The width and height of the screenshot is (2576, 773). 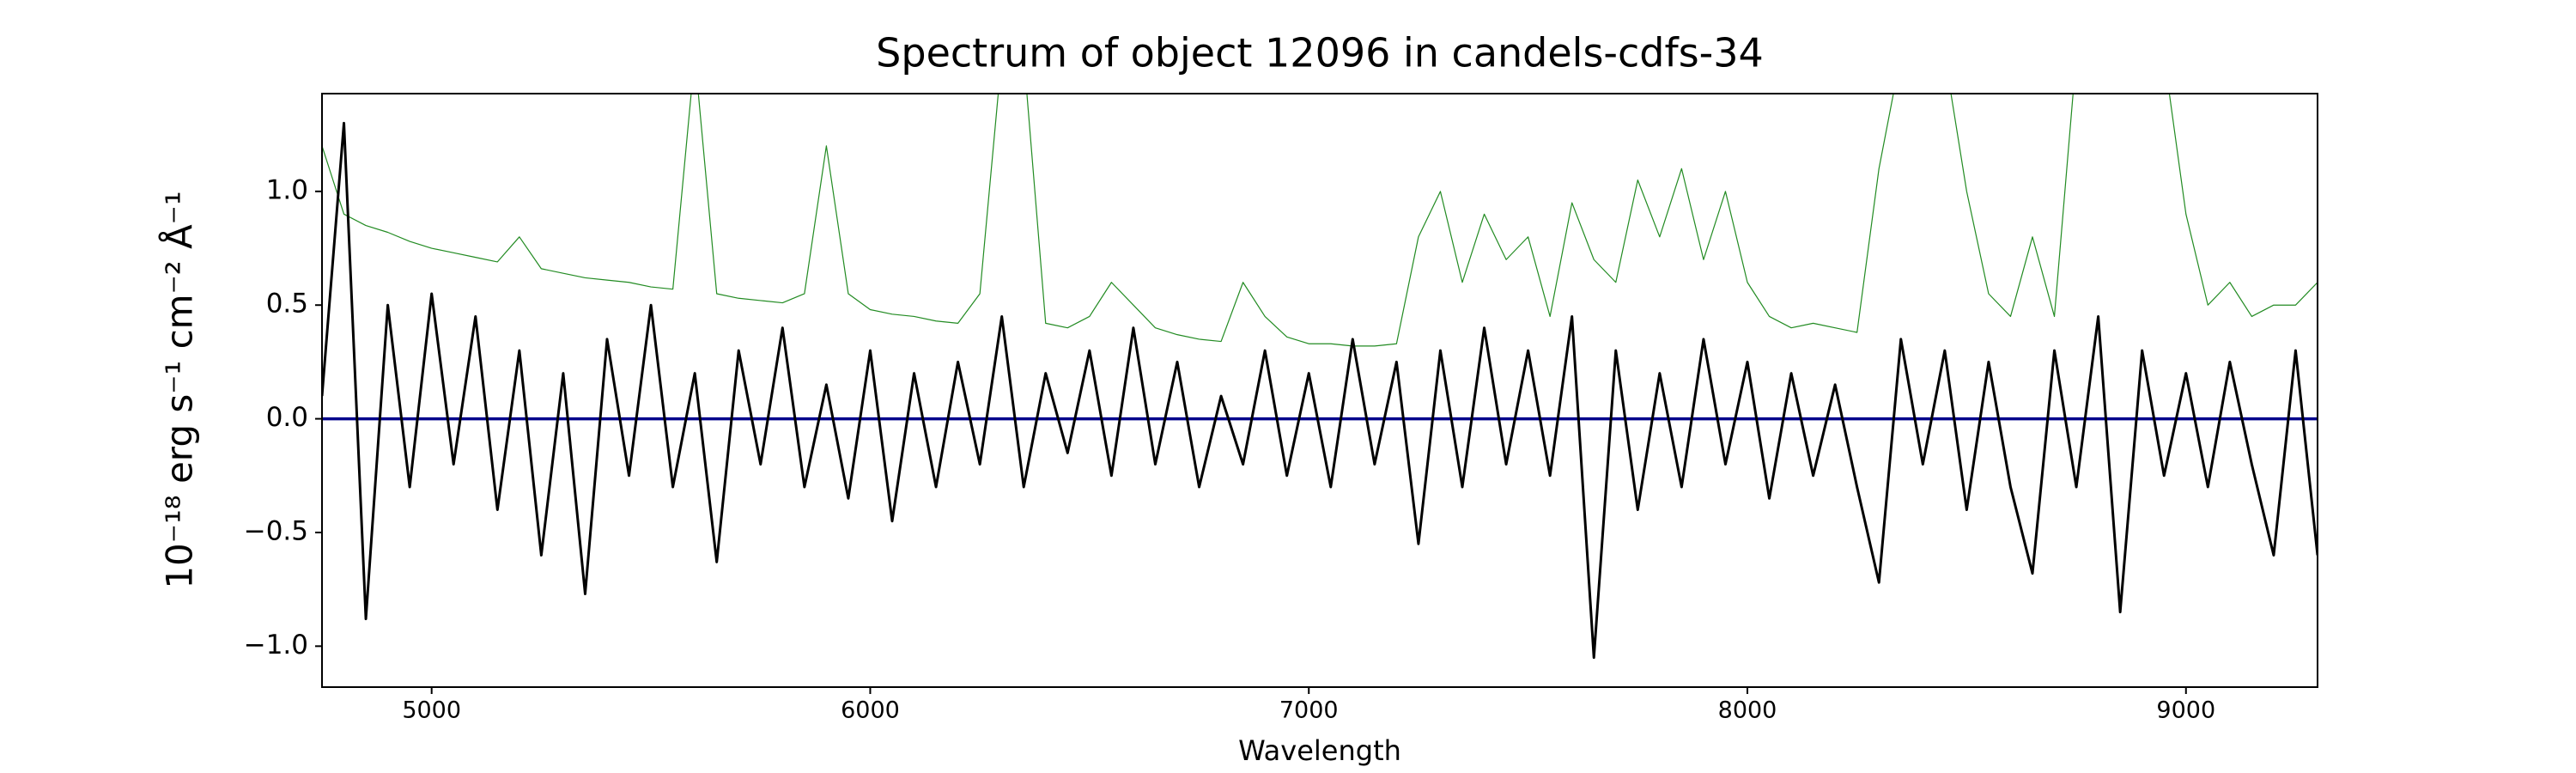 I want to click on x-tick-label: 7000, so click(x=1309, y=710).